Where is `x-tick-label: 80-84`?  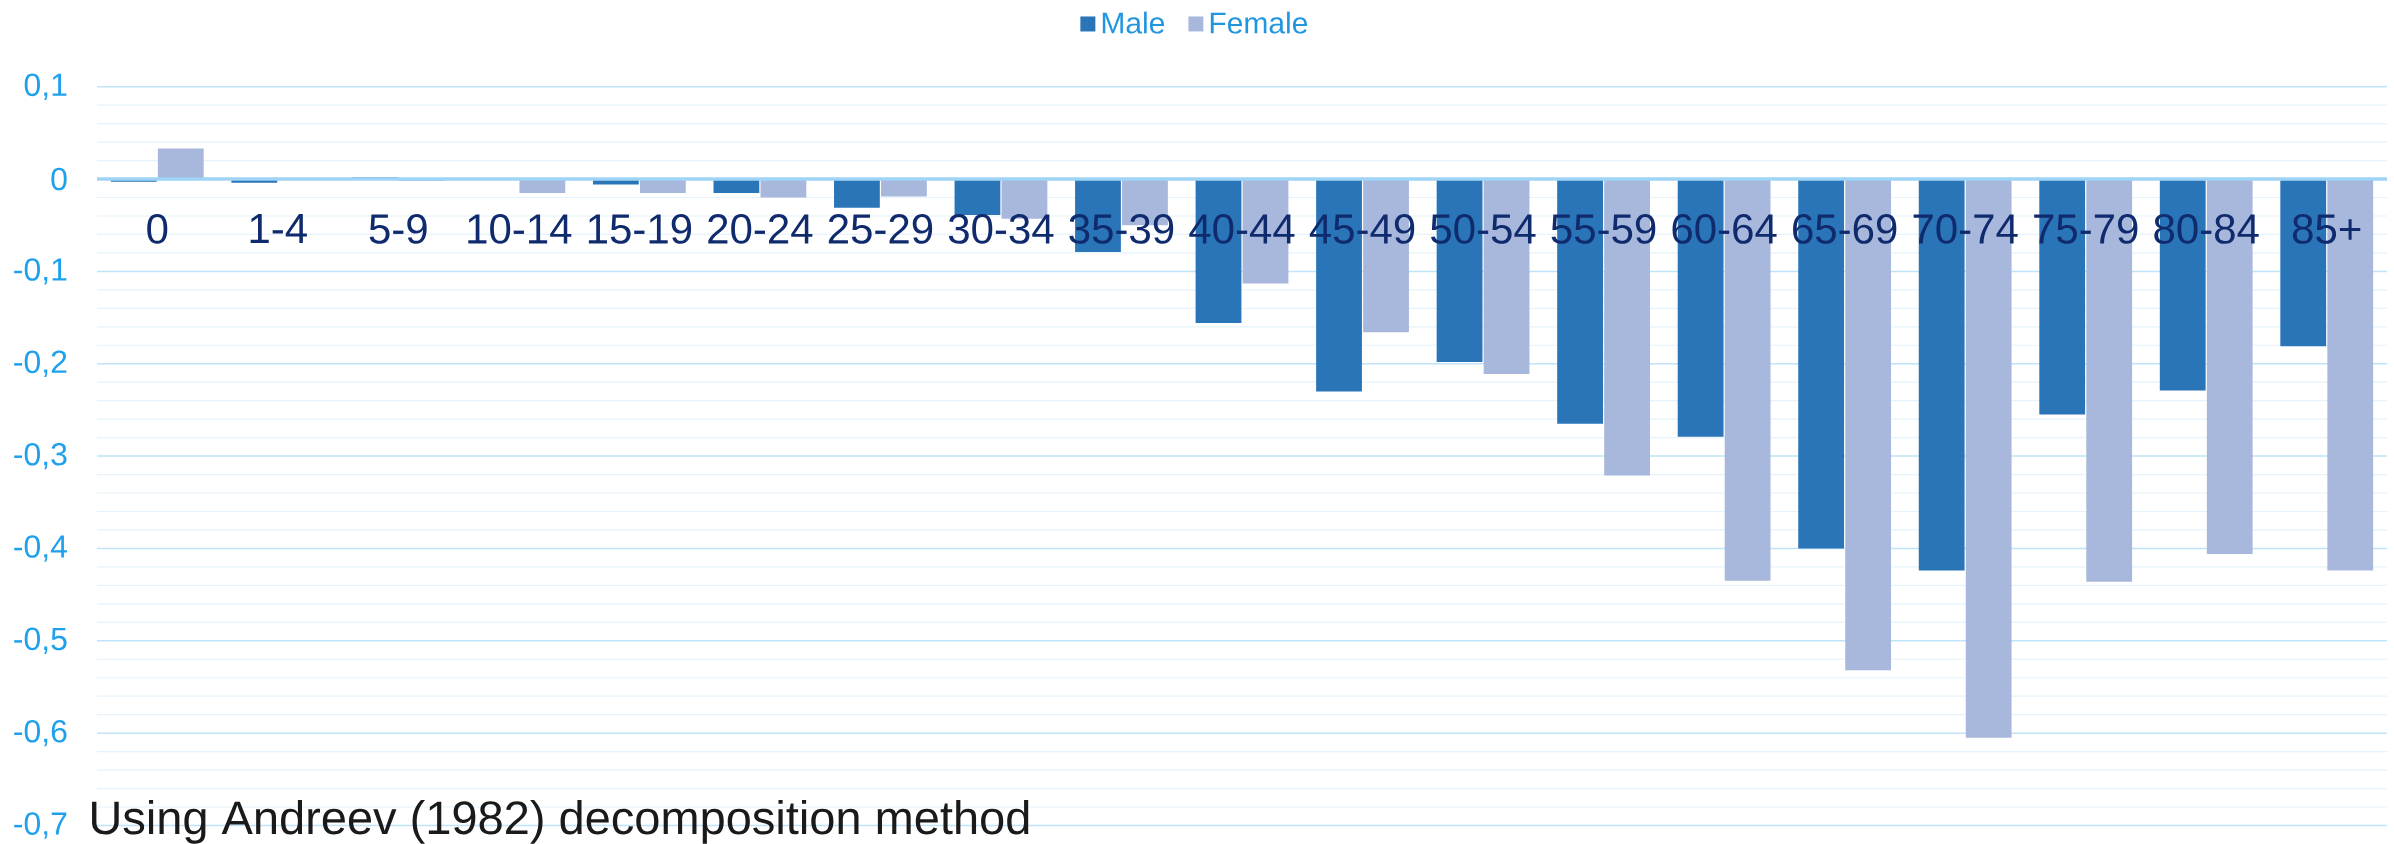 x-tick-label: 80-84 is located at coordinates (2206, 229).